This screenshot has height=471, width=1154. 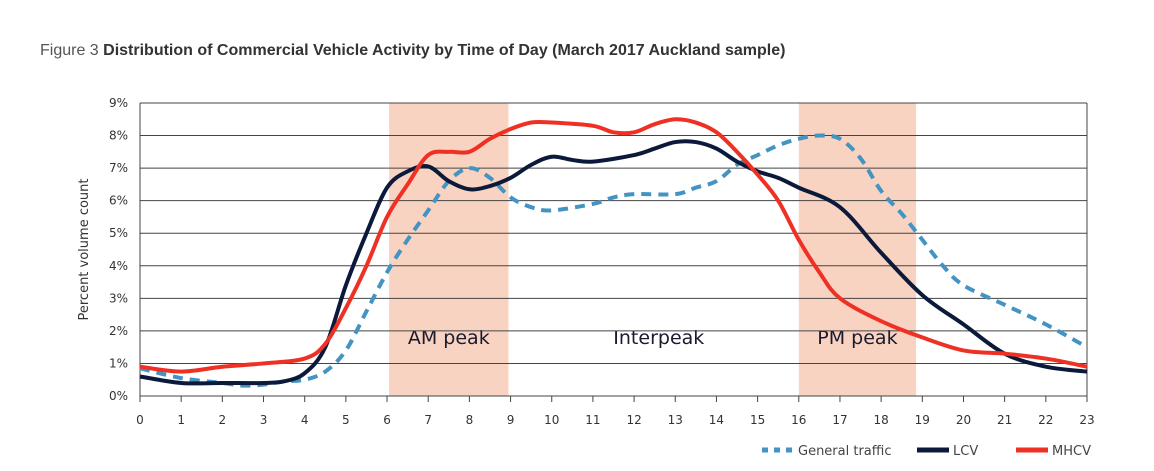 I want to click on x-tick-label: 19, so click(x=922, y=420).